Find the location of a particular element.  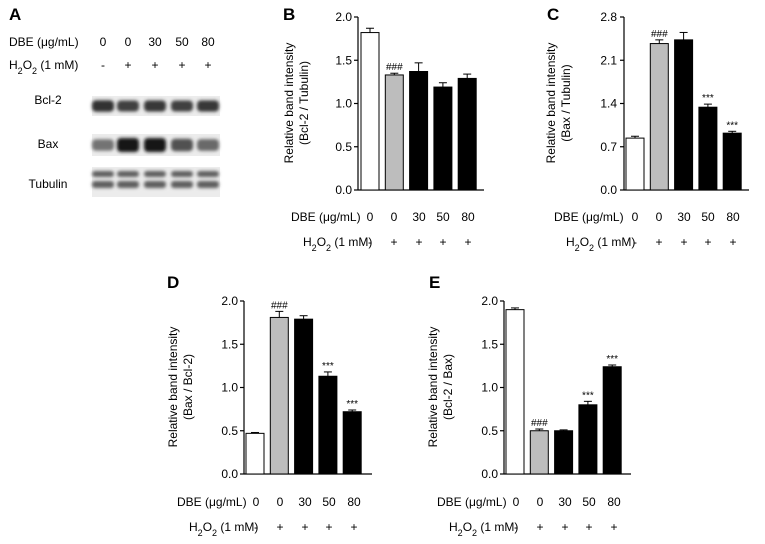

y-axis-label: Relative band intensity(Bax / Tubulin) is located at coordinates (558, 103).